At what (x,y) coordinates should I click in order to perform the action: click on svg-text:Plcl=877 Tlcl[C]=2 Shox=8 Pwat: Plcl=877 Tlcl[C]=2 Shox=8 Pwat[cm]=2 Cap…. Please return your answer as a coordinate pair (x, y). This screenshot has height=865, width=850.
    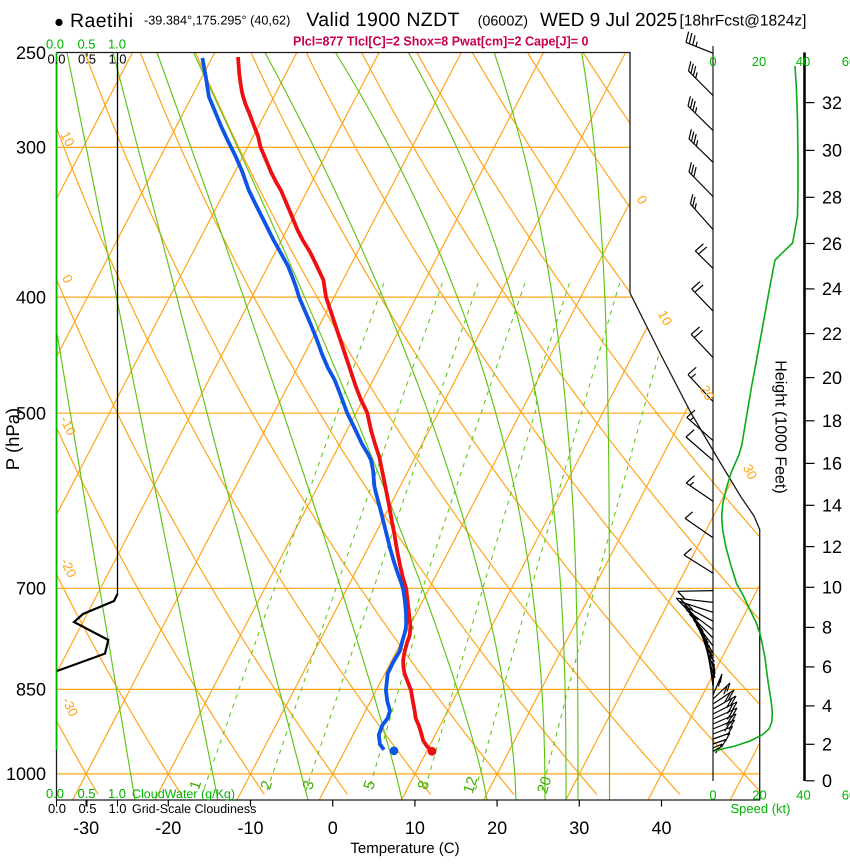
    Looking at the image, I should click on (441, 40).